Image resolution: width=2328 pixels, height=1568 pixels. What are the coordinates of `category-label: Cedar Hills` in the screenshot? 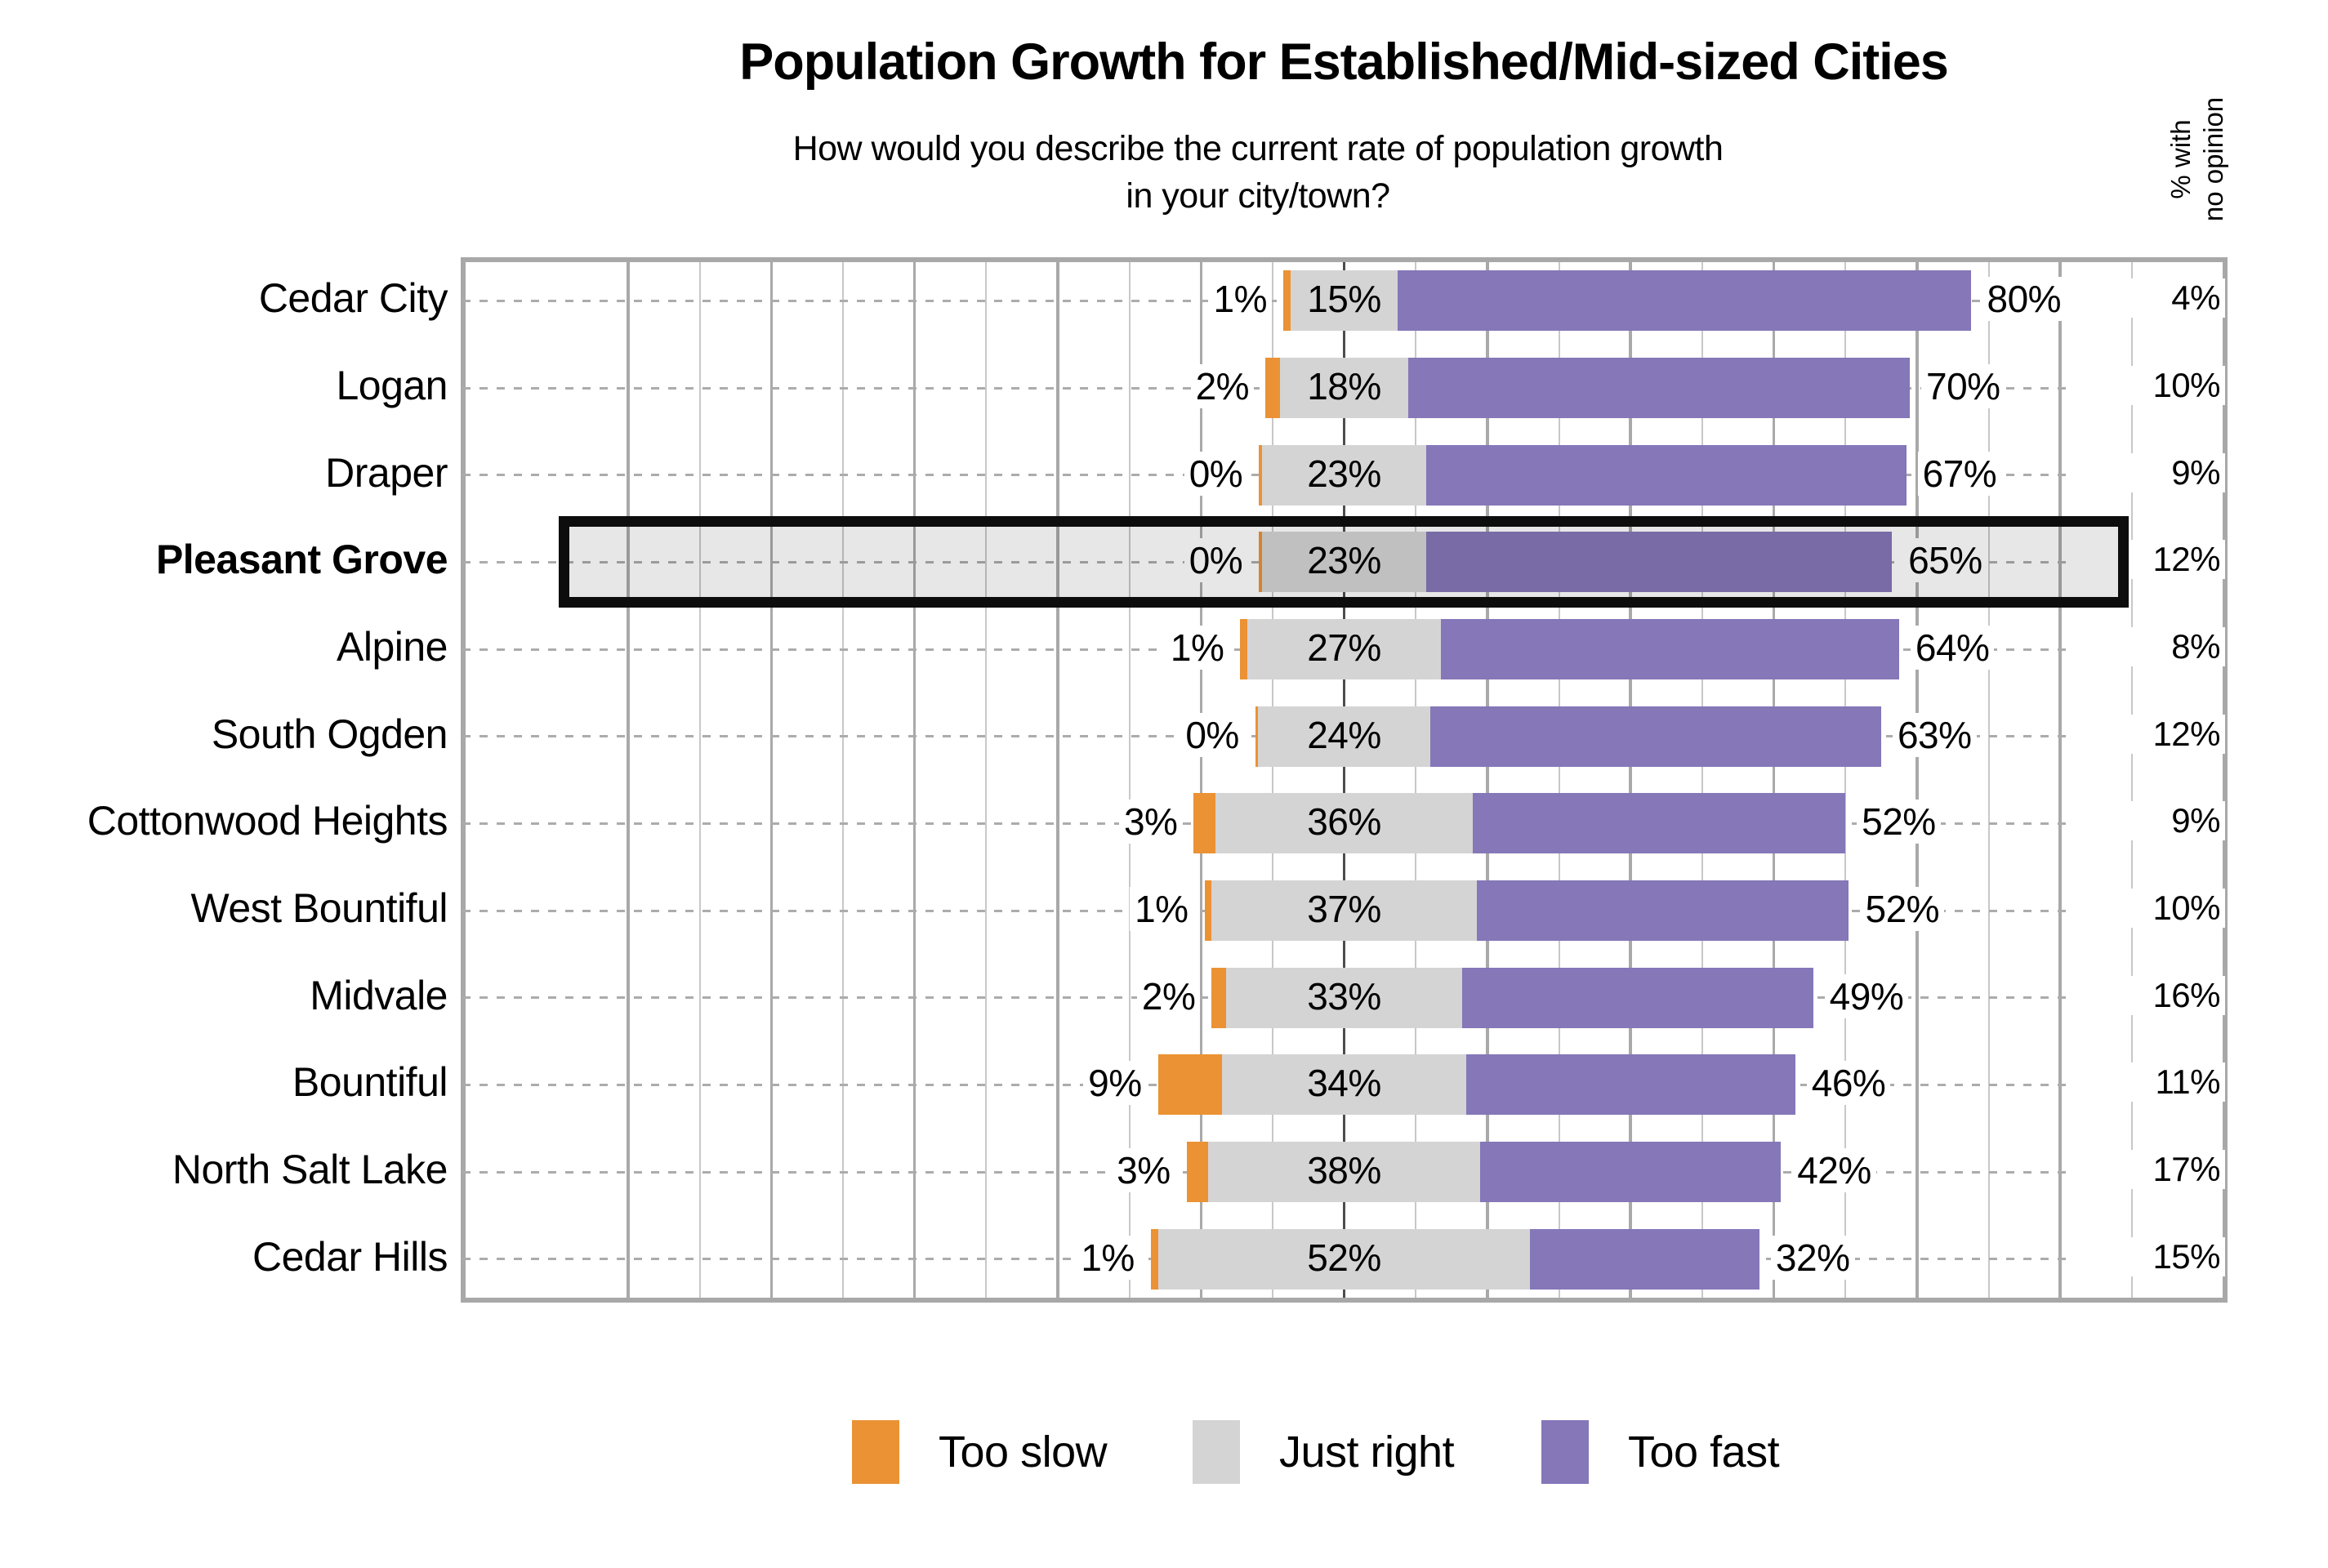 It's located at (350, 1256).